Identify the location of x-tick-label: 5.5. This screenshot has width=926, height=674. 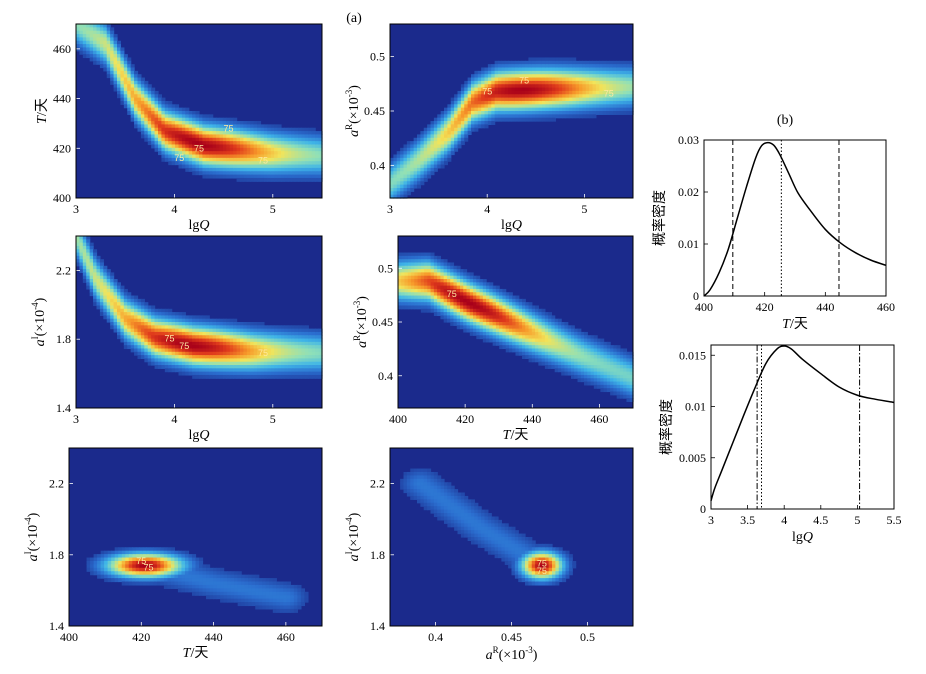
(894, 520).